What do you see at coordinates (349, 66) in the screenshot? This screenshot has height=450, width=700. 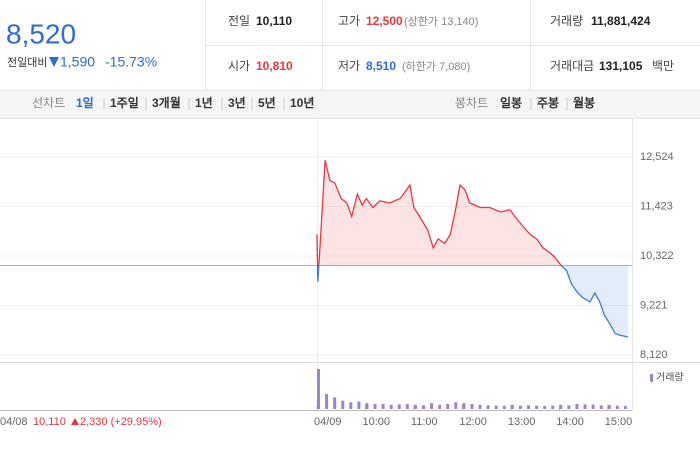 I see `stat-label: 저가` at bounding box center [349, 66].